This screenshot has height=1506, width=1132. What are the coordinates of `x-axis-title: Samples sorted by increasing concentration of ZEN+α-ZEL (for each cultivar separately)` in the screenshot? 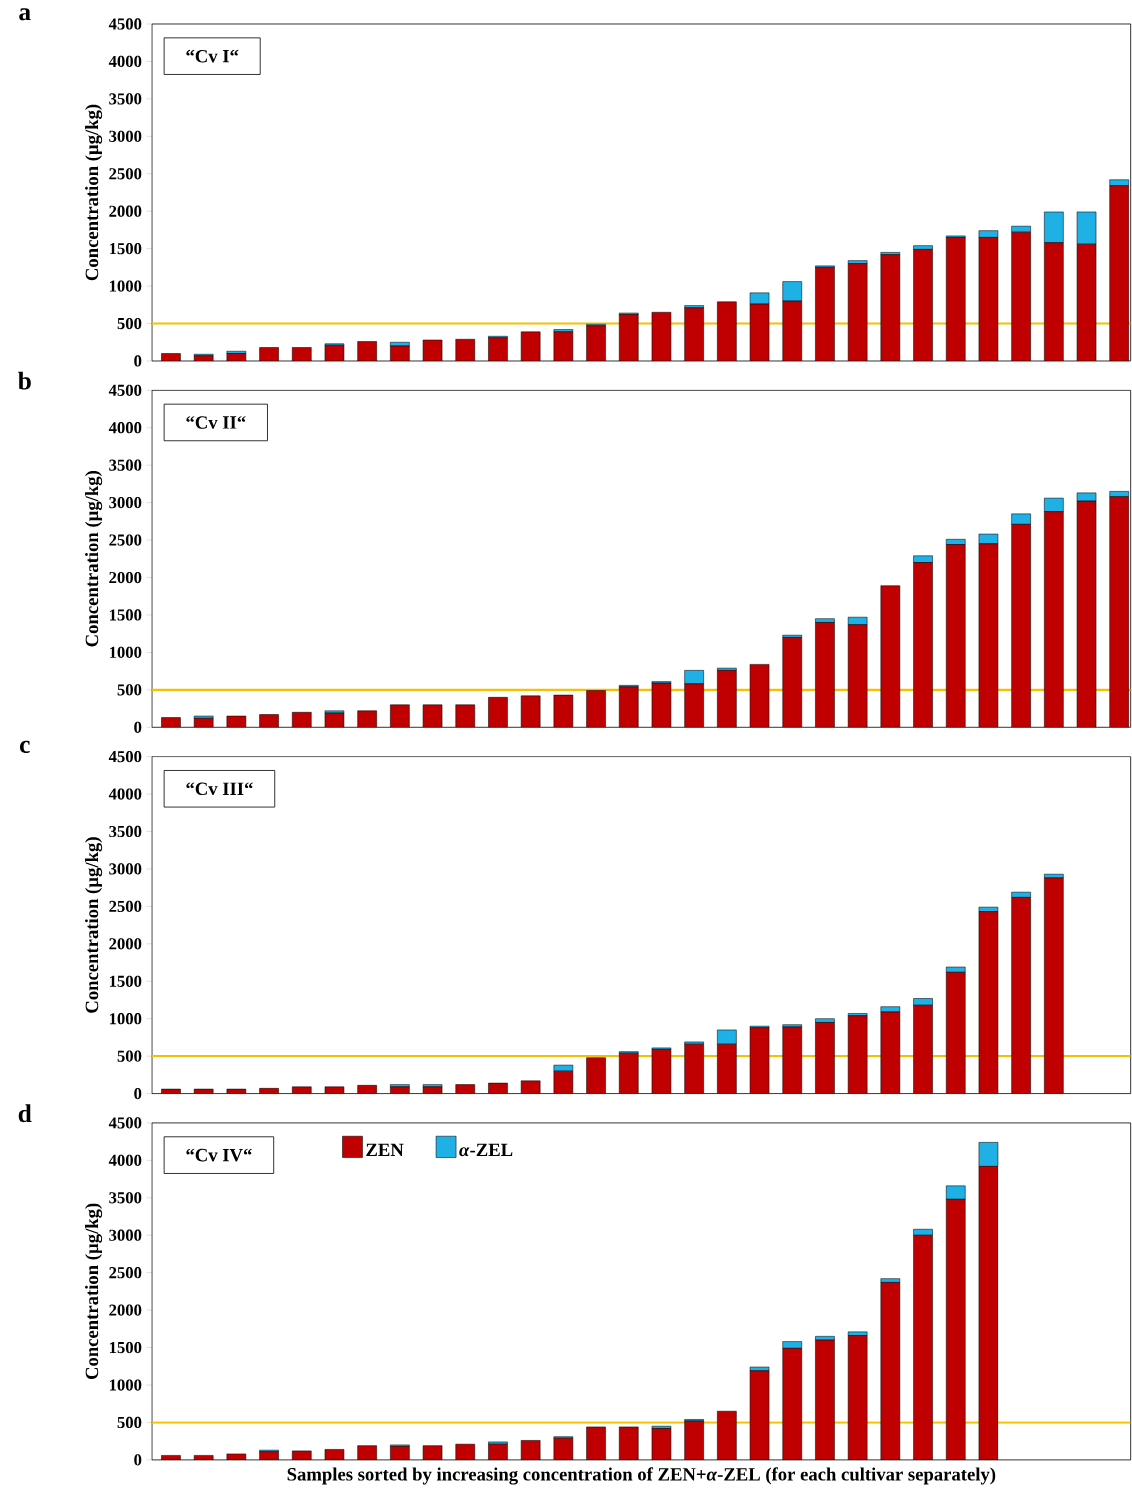 It's located at (641, 1476).